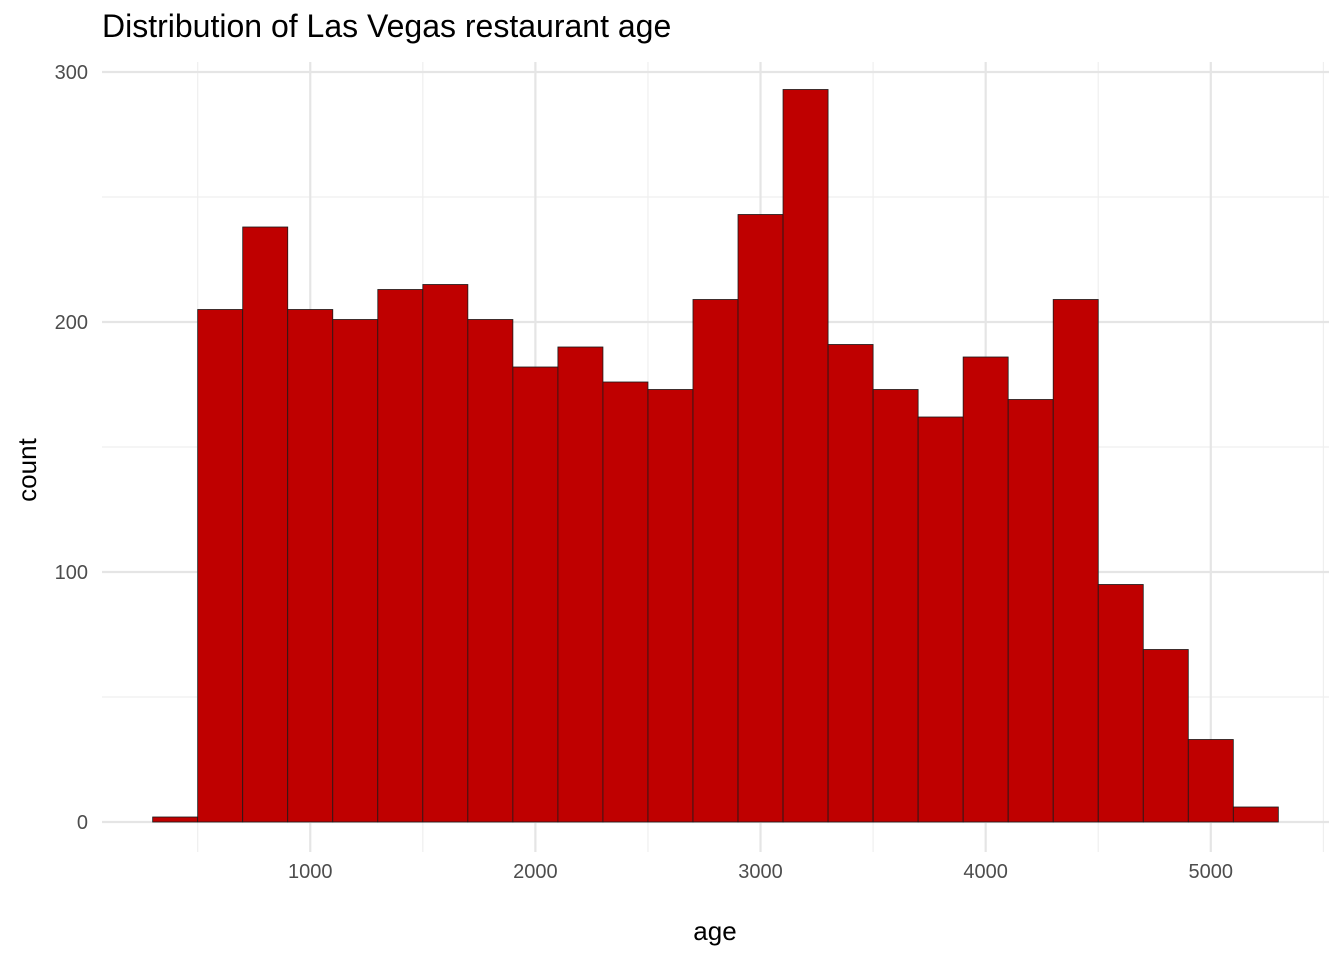 The width and height of the screenshot is (1344, 960). What do you see at coordinates (310, 872) in the screenshot?
I see `x-tick-label: 1000` at bounding box center [310, 872].